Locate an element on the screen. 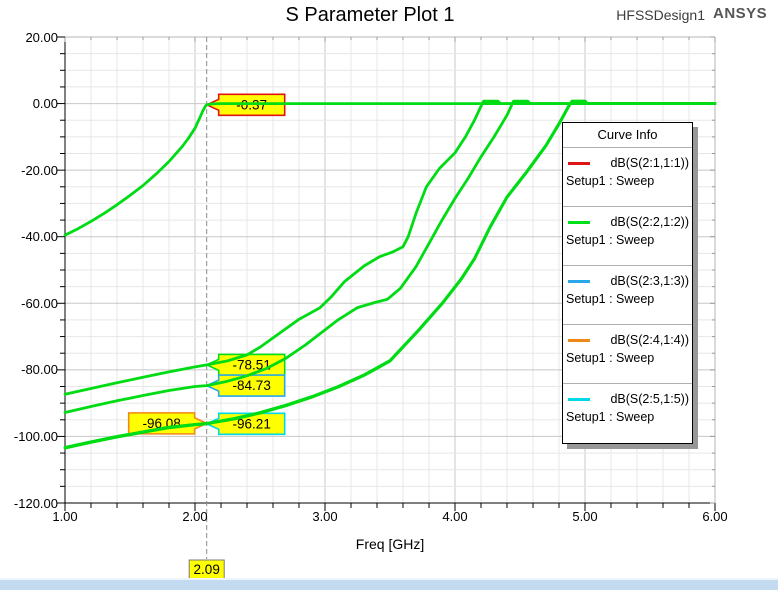  legend-entry: dB(S(2:1,1:1)) Setup1 : Sweep is located at coordinates (627, 176).